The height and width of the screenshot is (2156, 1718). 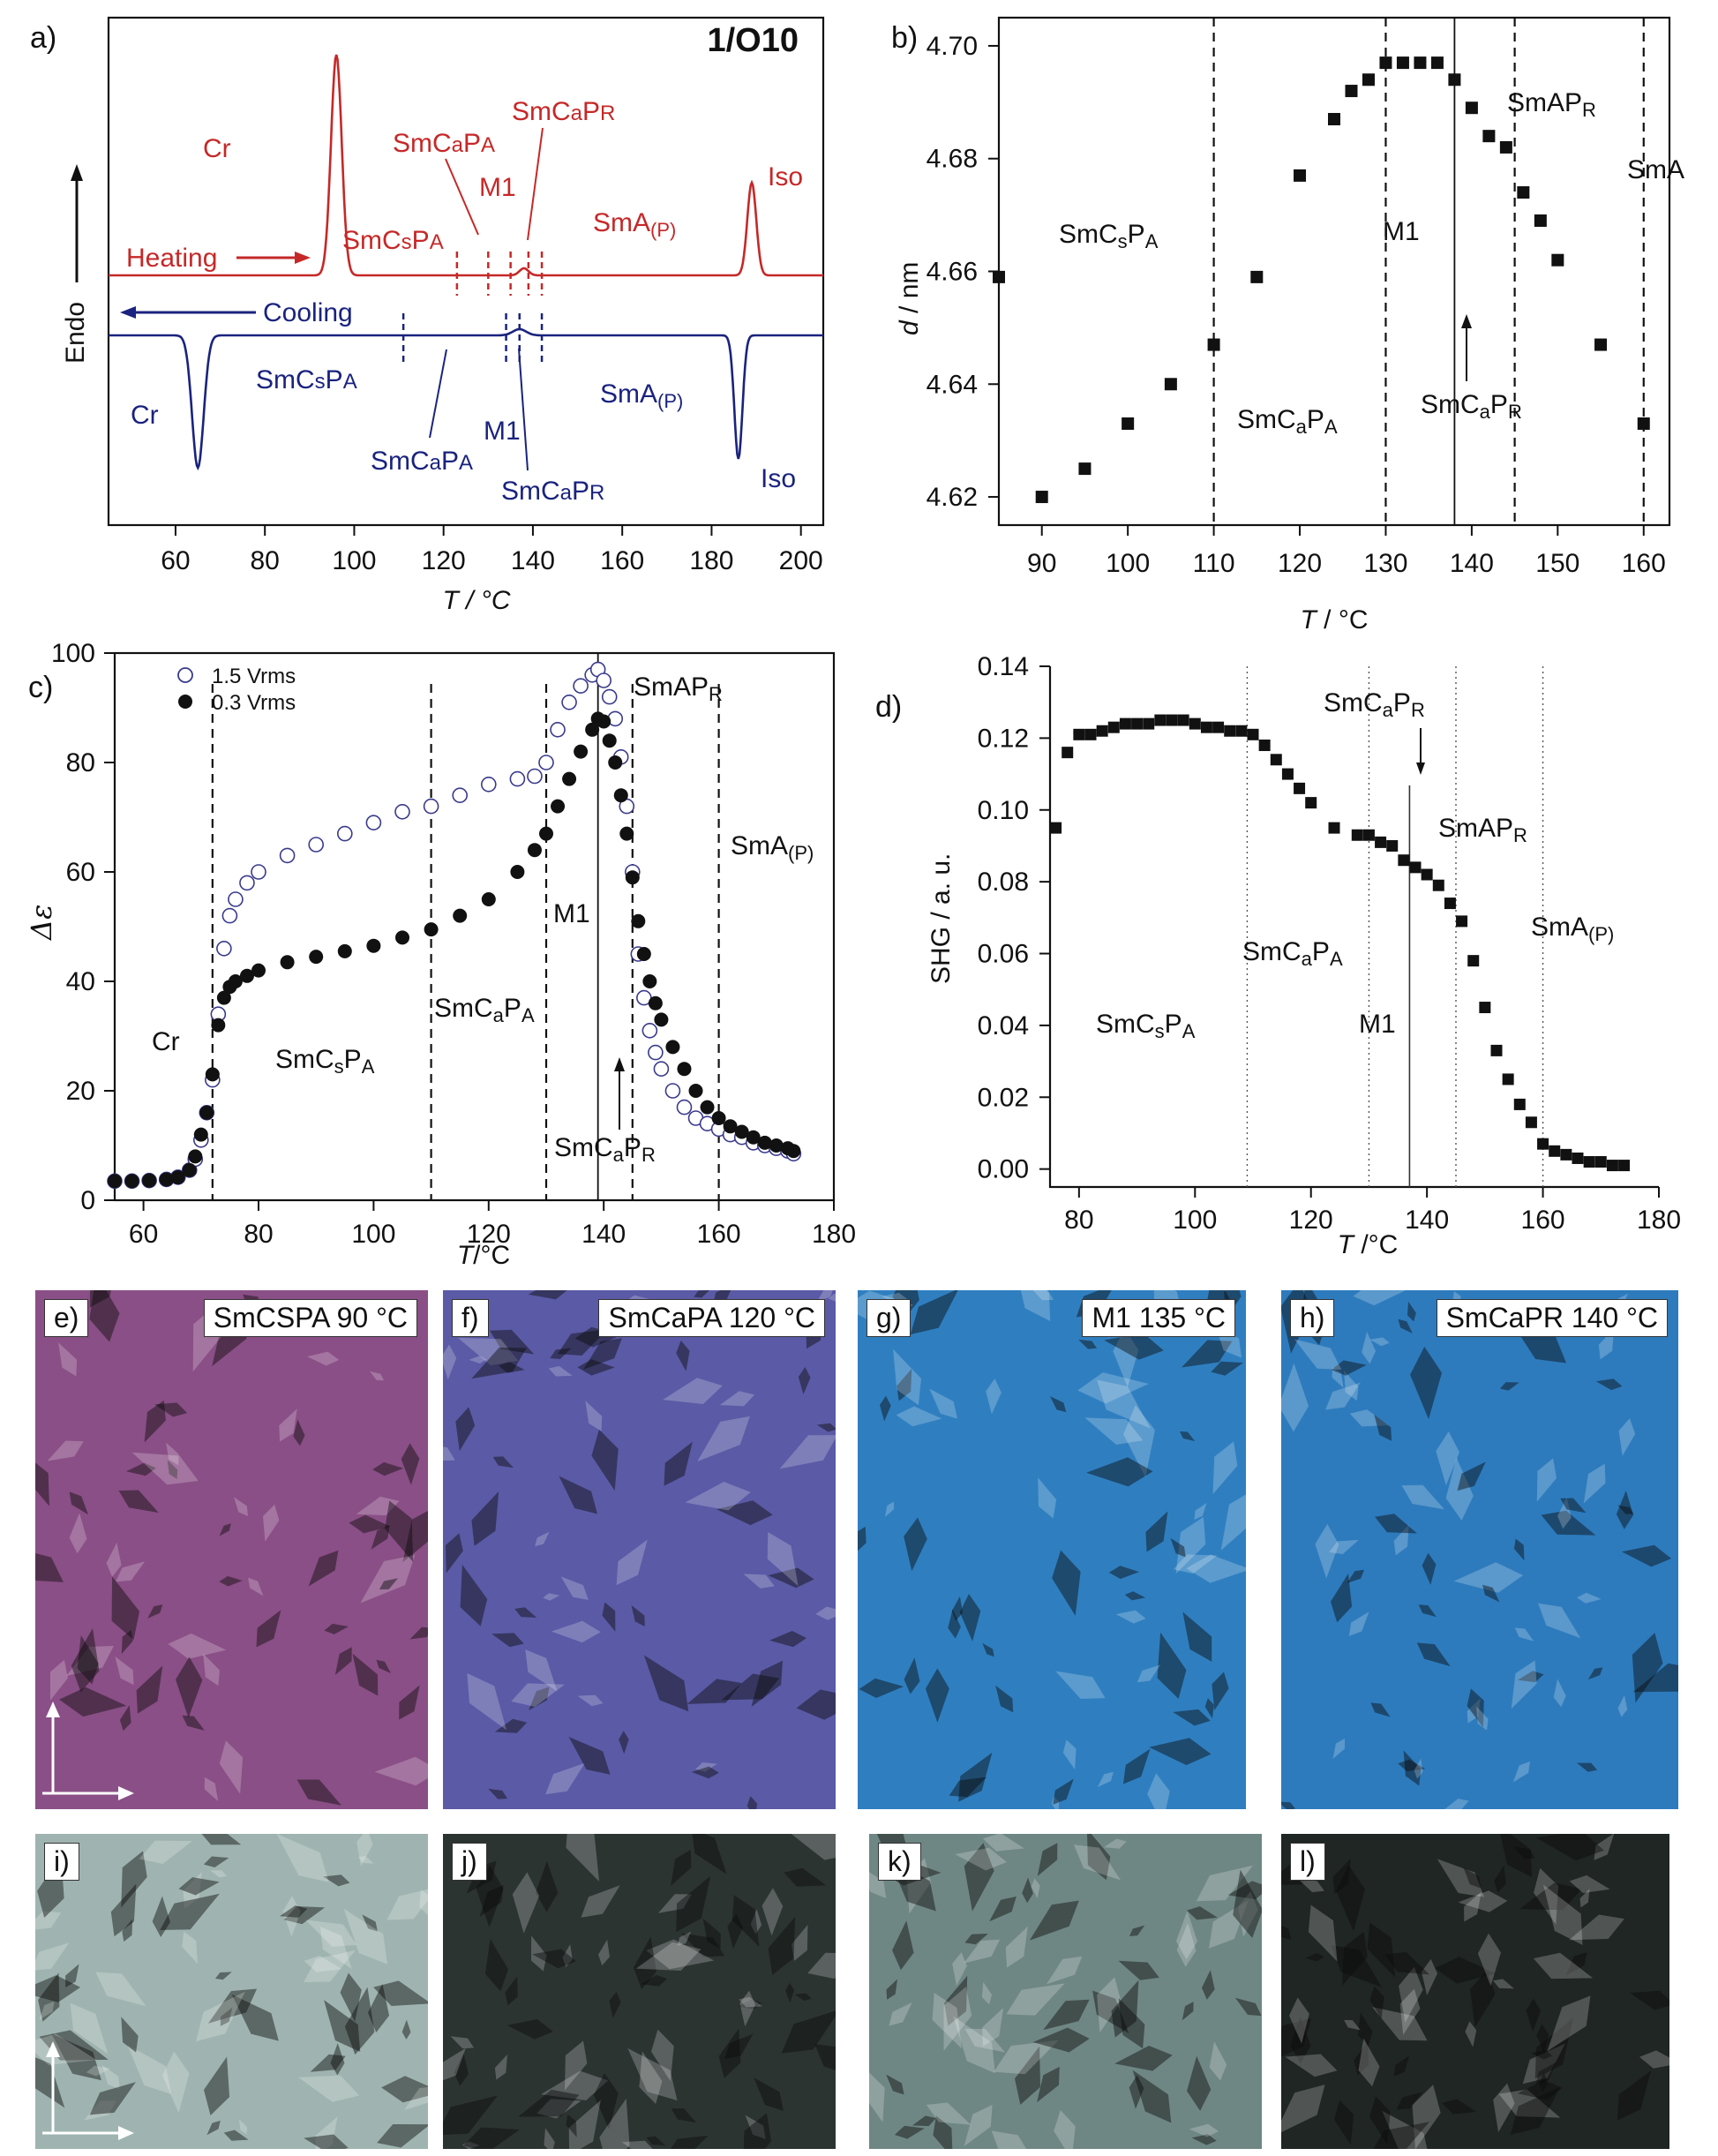 What do you see at coordinates (166, 1042) in the screenshot?
I see `phase-cr: Cr` at bounding box center [166, 1042].